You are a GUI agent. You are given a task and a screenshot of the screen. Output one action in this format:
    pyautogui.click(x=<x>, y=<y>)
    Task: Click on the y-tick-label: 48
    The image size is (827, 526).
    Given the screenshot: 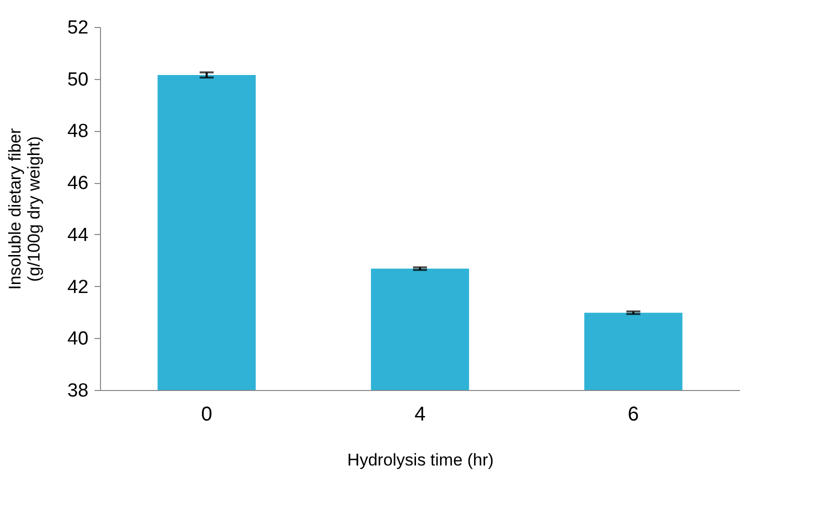 What is the action you would take?
    pyautogui.click(x=77, y=131)
    